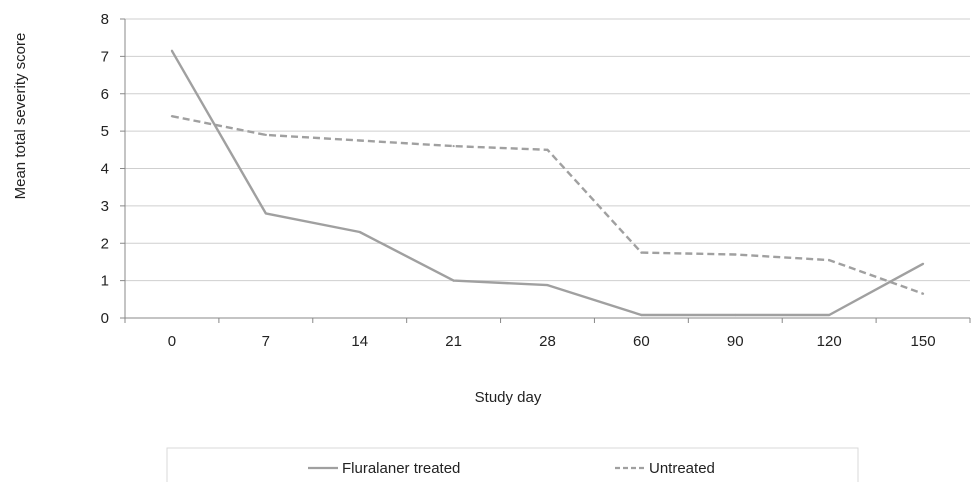  What do you see at coordinates (508, 397) in the screenshot?
I see `x-axis-title: Study day` at bounding box center [508, 397].